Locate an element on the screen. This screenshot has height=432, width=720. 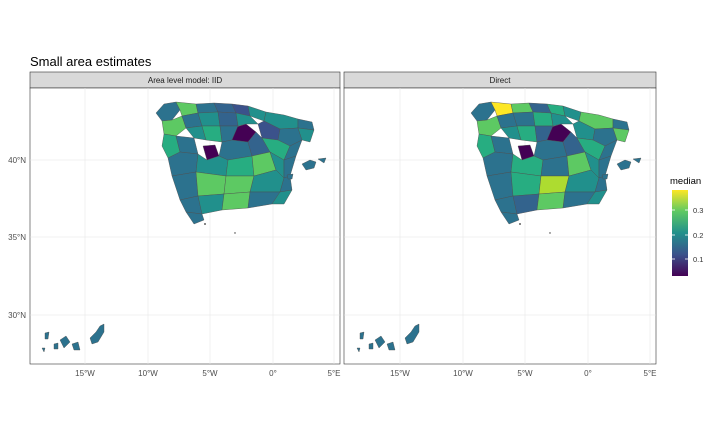
legend-tick-0-3: 0.3 is located at coordinates (698, 210).